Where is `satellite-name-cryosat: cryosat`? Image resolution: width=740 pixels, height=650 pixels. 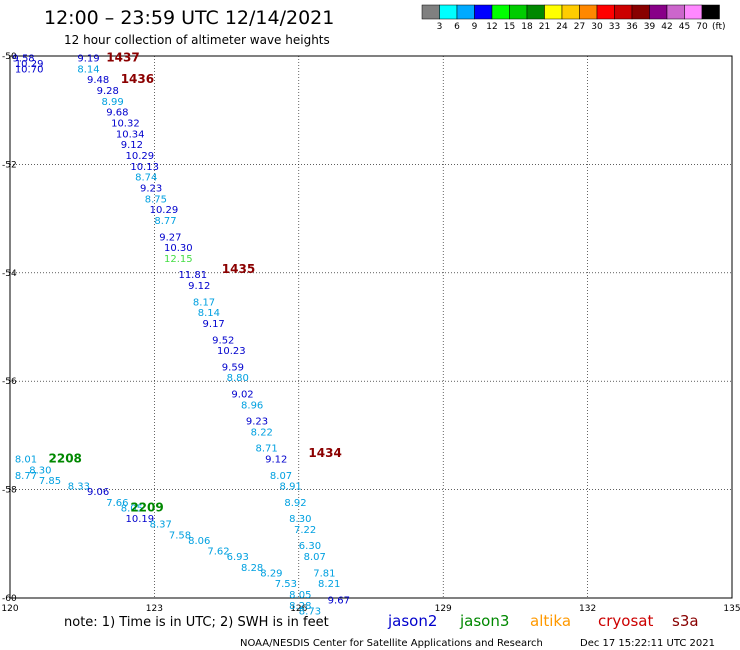 satellite-name-cryosat: cryosat is located at coordinates (625, 621).